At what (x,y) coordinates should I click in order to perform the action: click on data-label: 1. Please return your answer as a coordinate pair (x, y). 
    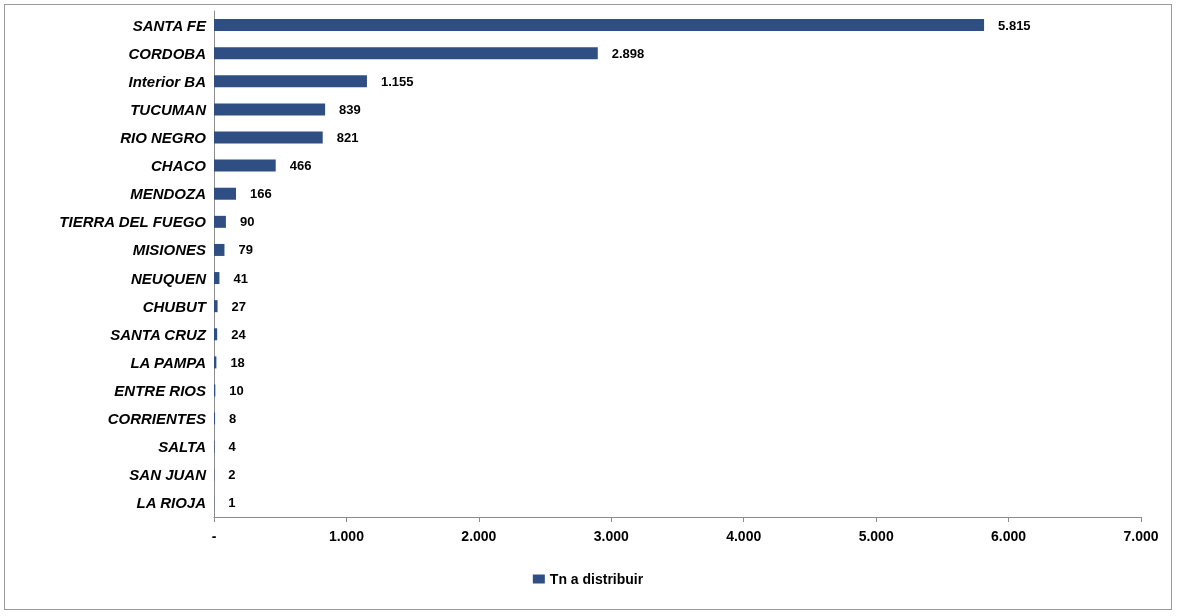
    Looking at the image, I should click on (232, 503).